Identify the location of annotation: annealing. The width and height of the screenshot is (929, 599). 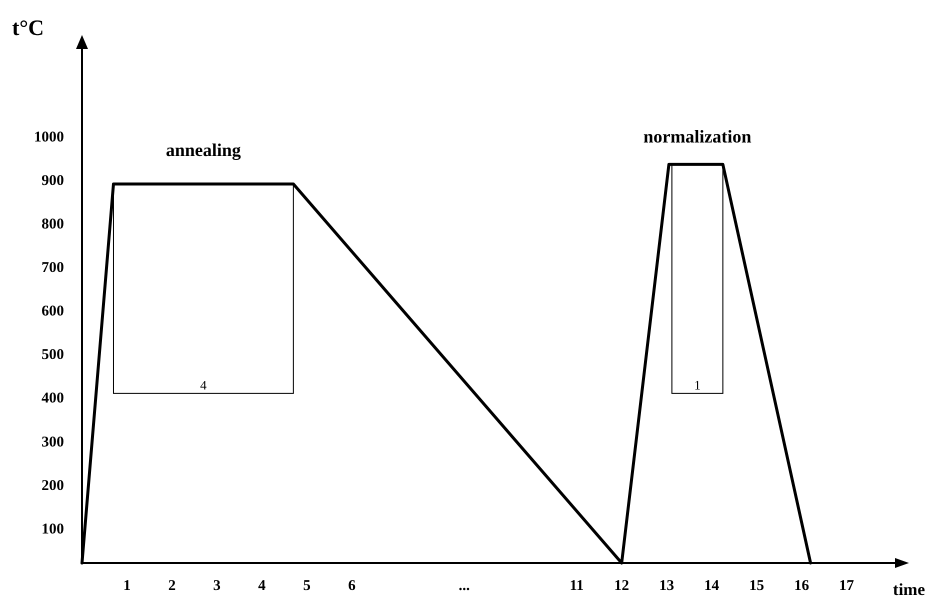
(203, 150).